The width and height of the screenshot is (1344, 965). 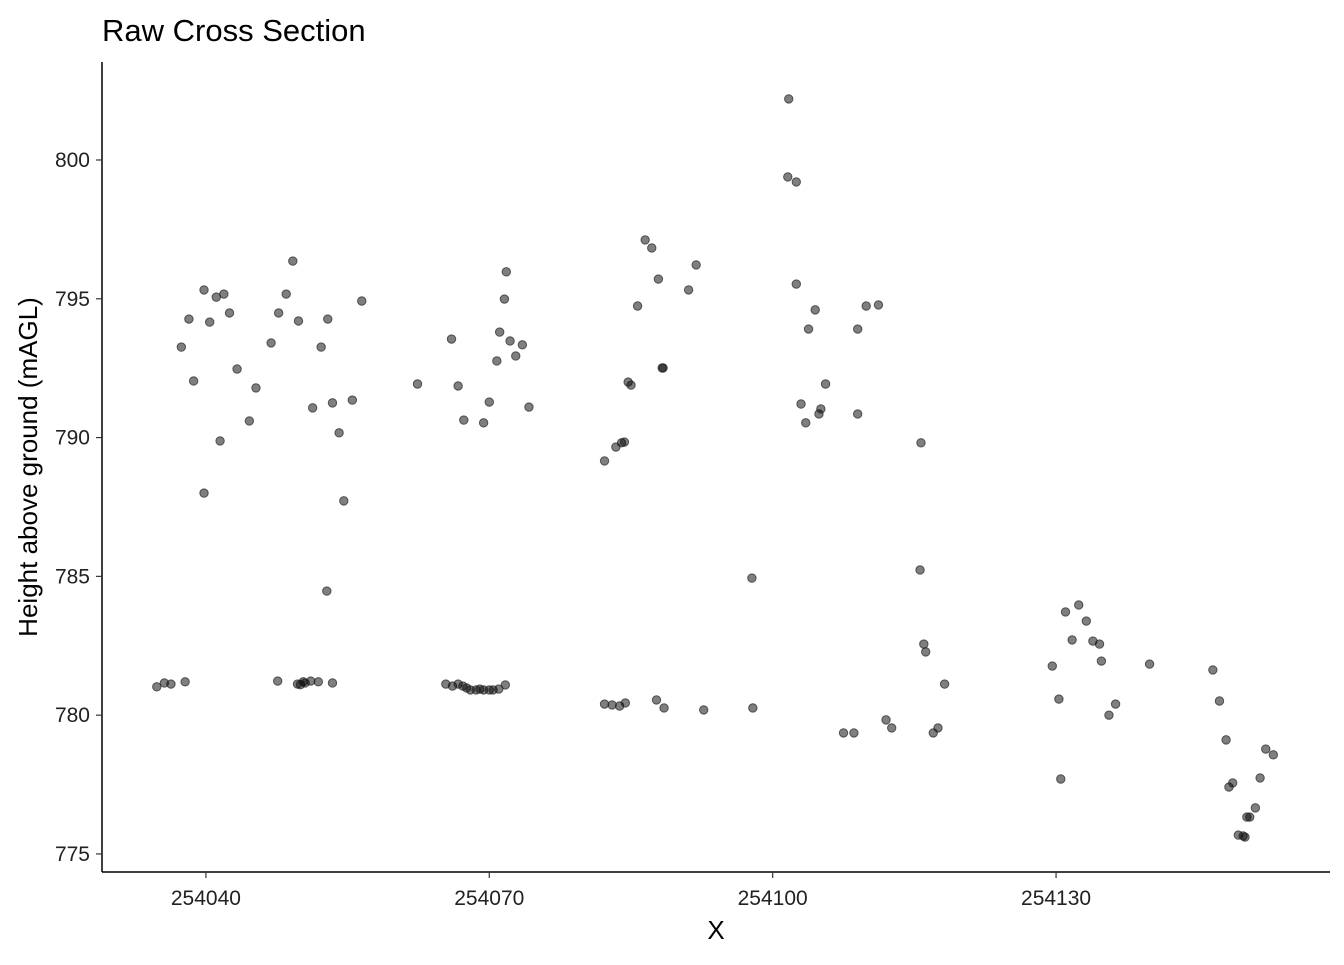 I want to click on x-tick-label: 254040, so click(x=206, y=898).